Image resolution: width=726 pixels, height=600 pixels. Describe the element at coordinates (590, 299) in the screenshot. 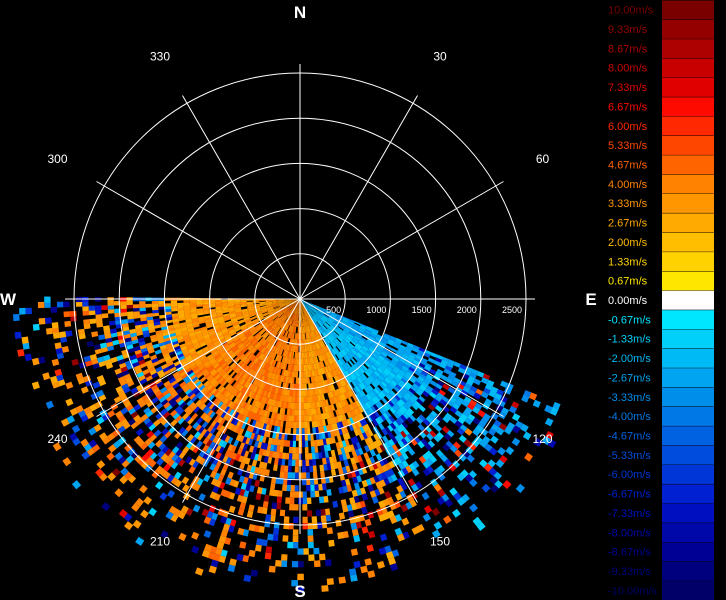

I see `cardinal-east-label: E` at that location.